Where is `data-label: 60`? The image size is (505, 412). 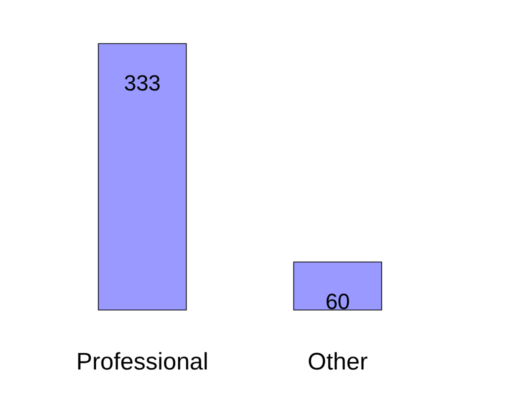
data-label: 60 is located at coordinates (337, 301).